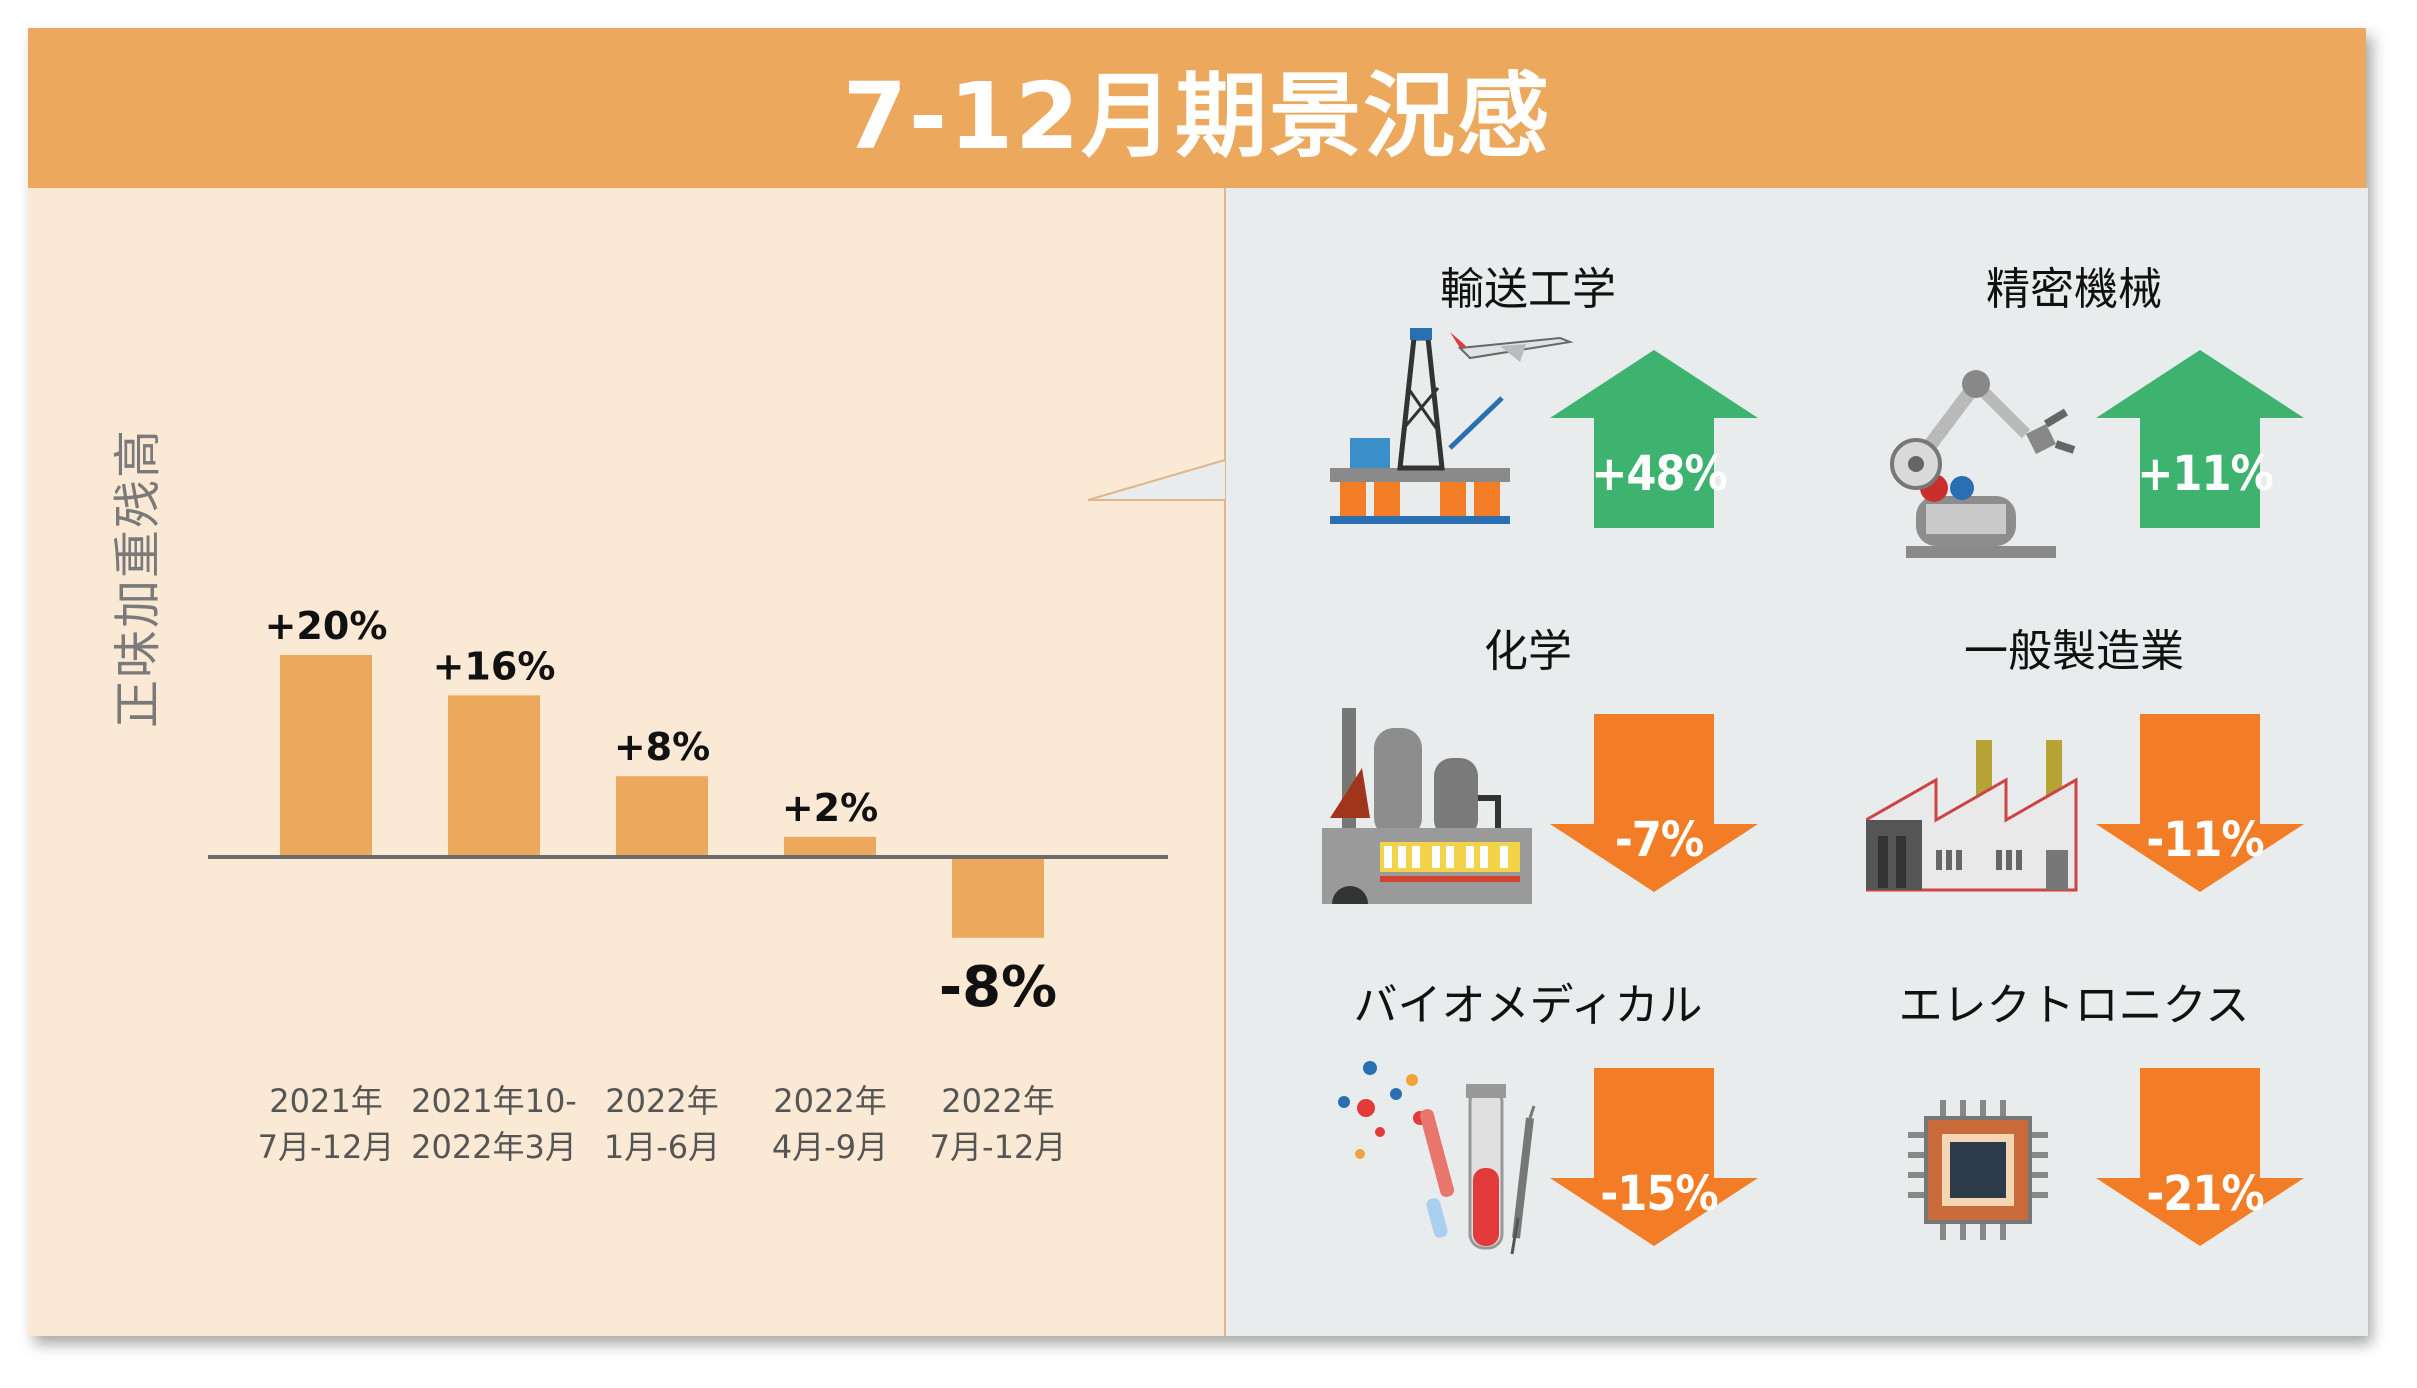 Image resolution: width=2417 pixels, height=1388 pixels. What do you see at coordinates (830, 1124) in the screenshot?
I see `x-tick-label-4: 2022年 4月-9月` at bounding box center [830, 1124].